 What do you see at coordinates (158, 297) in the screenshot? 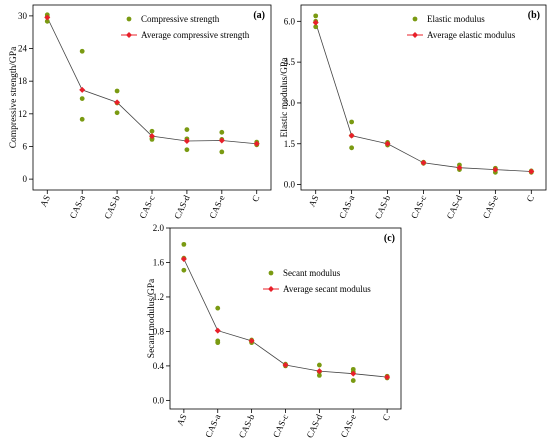
I see `y-tick-label: 1.2` at bounding box center [158, 297].